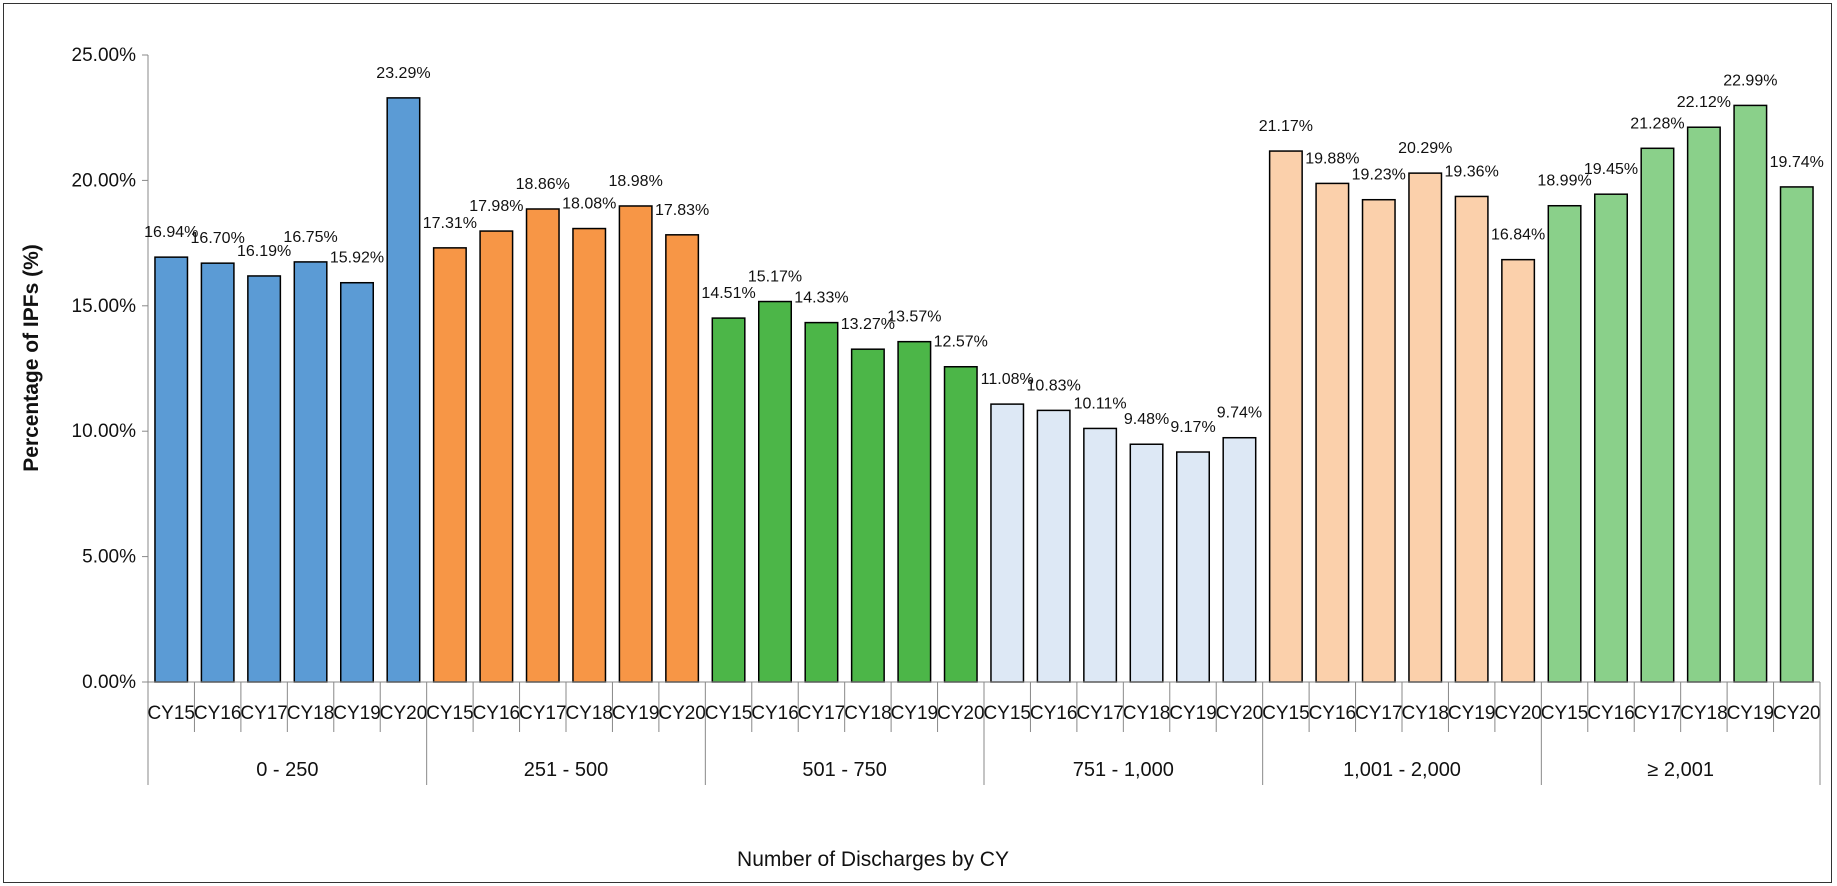 The height and width of the screenshot is (886, 1837). Describe the element at coordinates (1425, 148) in the screenshot. I see `data-label: 20.29%` at that location.